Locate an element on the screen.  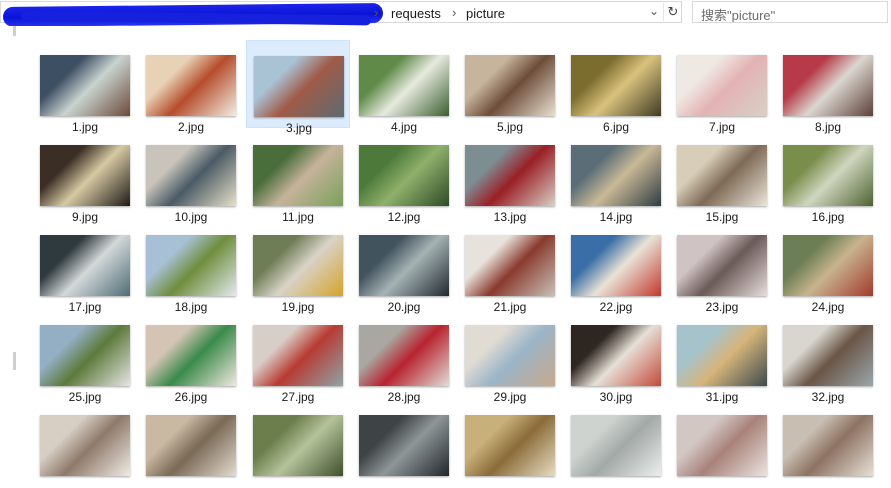
breadcrumb-item-requests: requests is located at coordinates (416, 13).